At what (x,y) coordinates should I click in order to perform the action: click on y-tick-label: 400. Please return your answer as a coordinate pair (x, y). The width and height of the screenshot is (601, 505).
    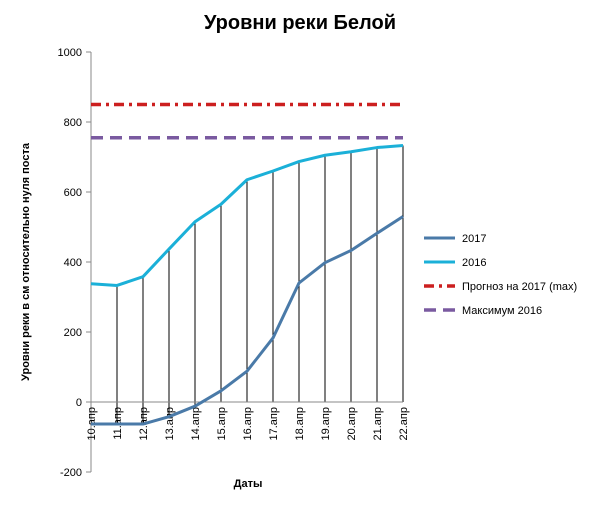
    Looking at the image, I should click on (73, 263).